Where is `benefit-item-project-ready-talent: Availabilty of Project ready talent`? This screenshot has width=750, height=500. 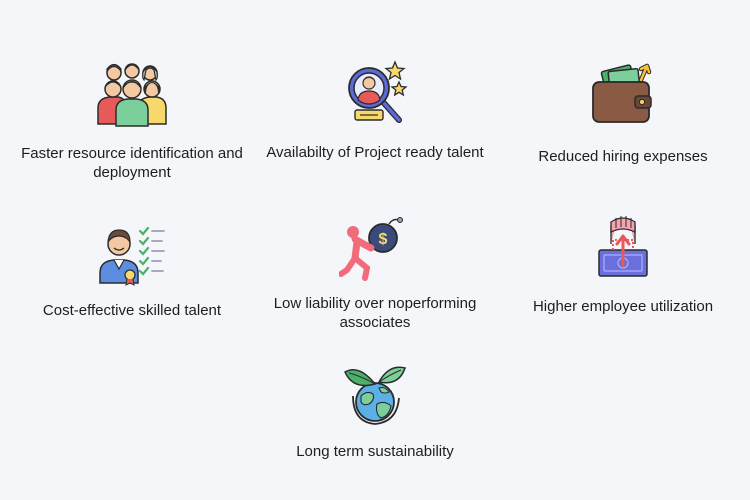
benefit-item-project-ready-talent: Availabilty of Project ready talent is located at coordinates (375, 110).